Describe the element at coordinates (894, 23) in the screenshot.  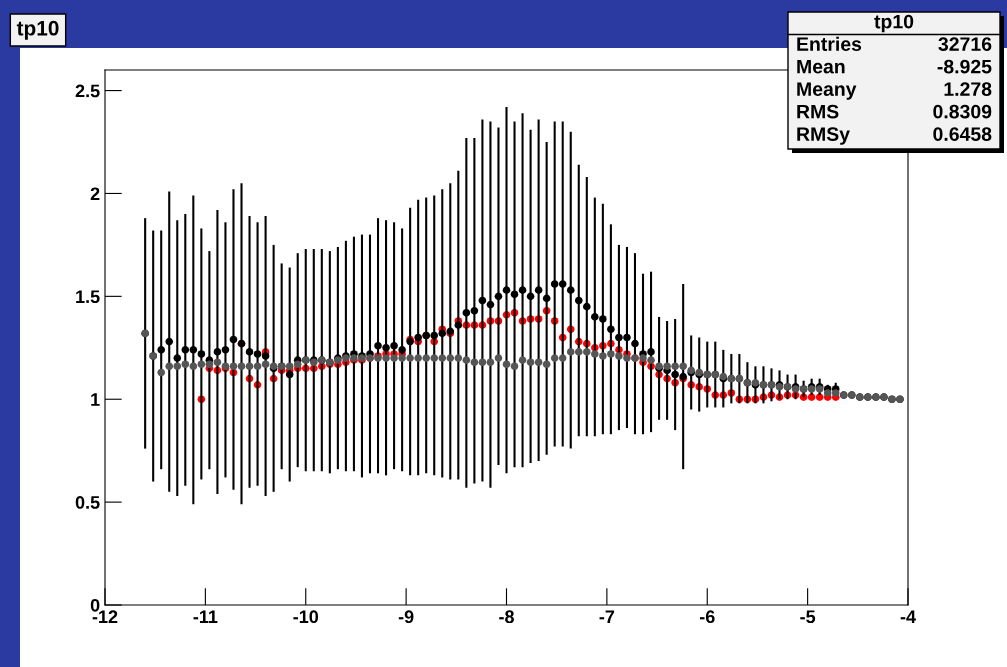
I see `text: tp10` at that location.